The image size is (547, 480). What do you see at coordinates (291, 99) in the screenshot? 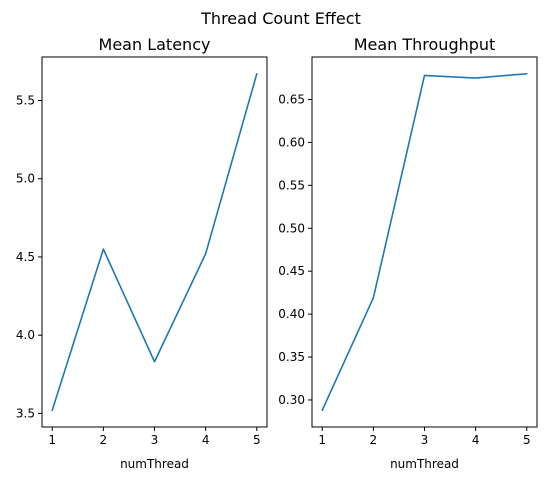
I see `throughput-y-tick-label: 0.65` at bounding box center [291, 99].